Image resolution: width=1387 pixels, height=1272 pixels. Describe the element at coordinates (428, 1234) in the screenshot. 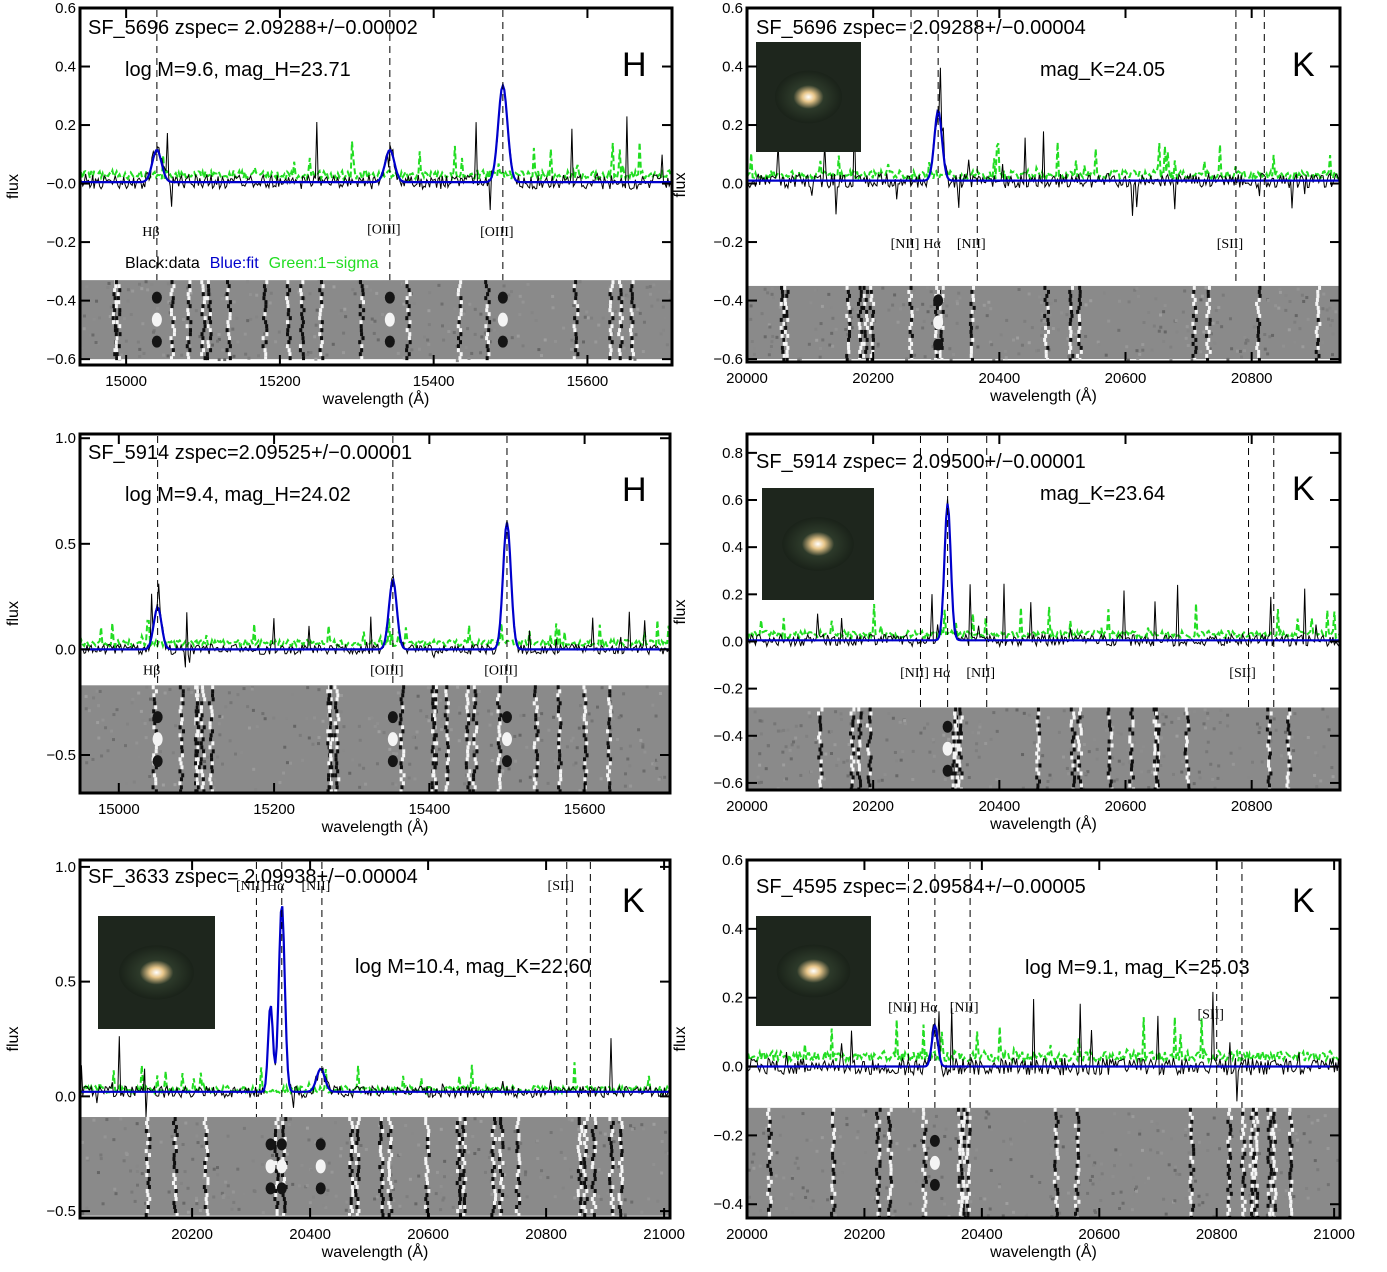

I see `x-tick-label: 20600` at that location.